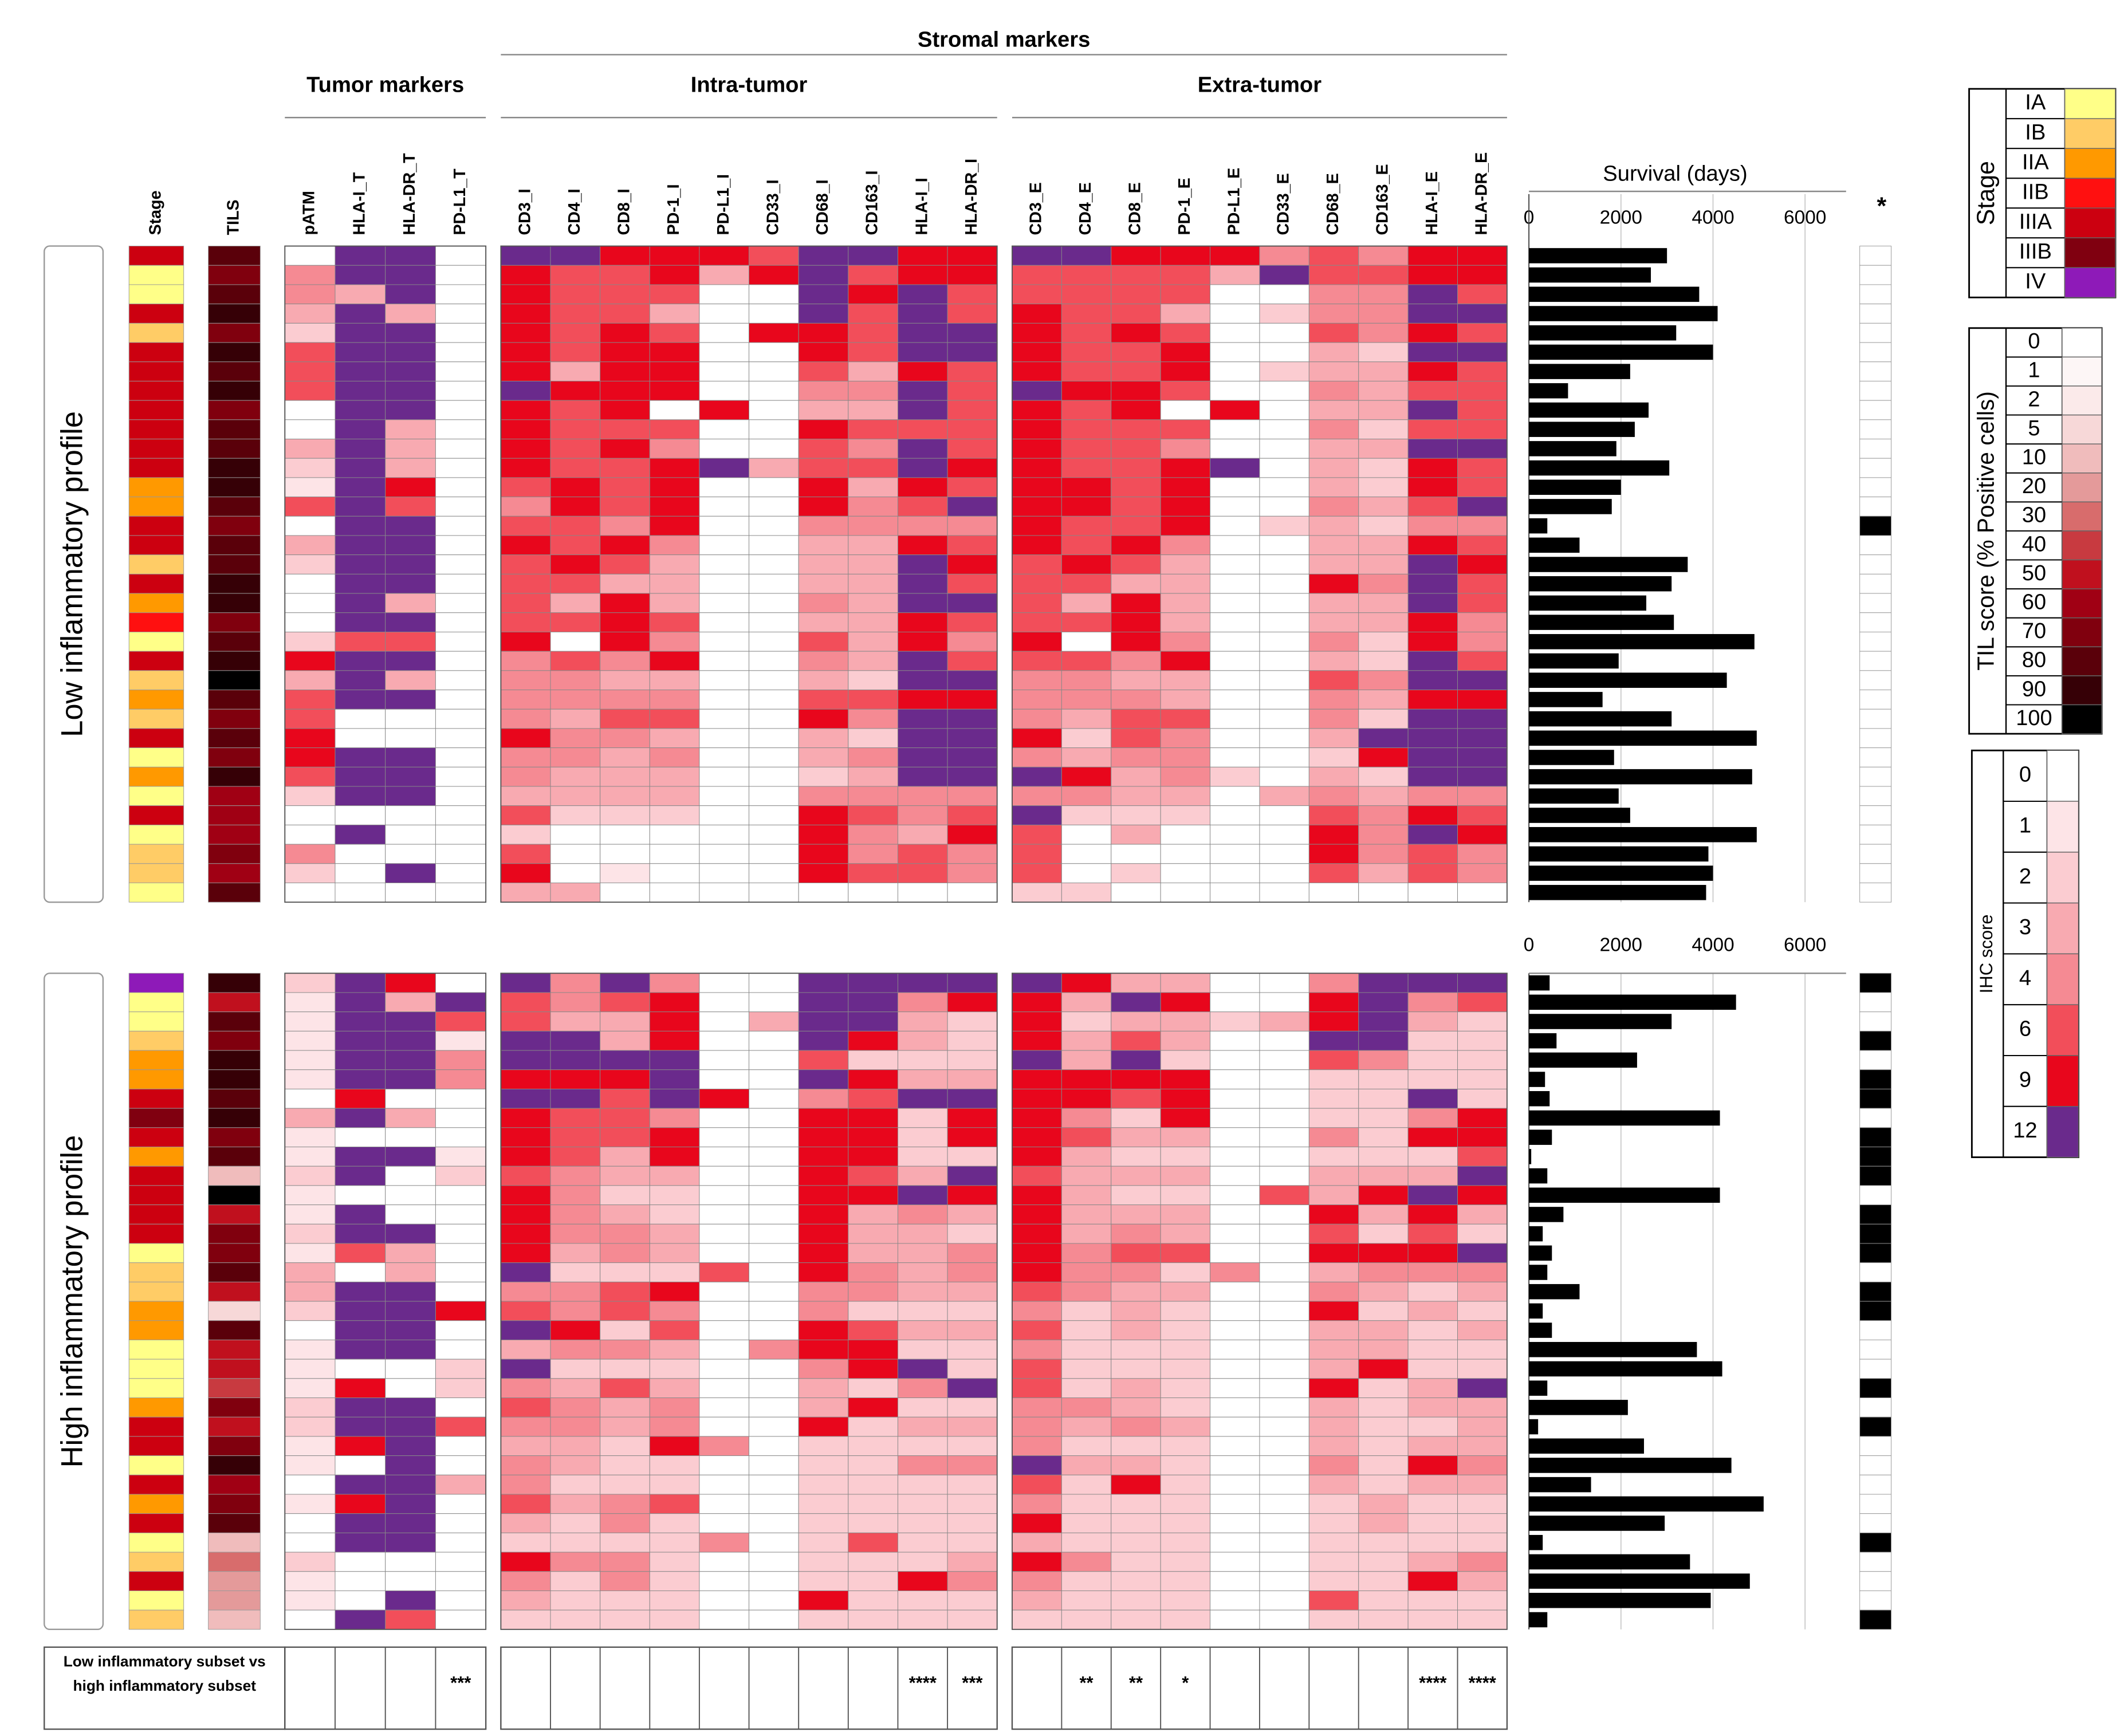 The image size is (2120, 1736). What do you see at coordinates (1234, 201) in the screenshot?
I see `column-label: PD-L1_E` at bounding box center [1234, 201].